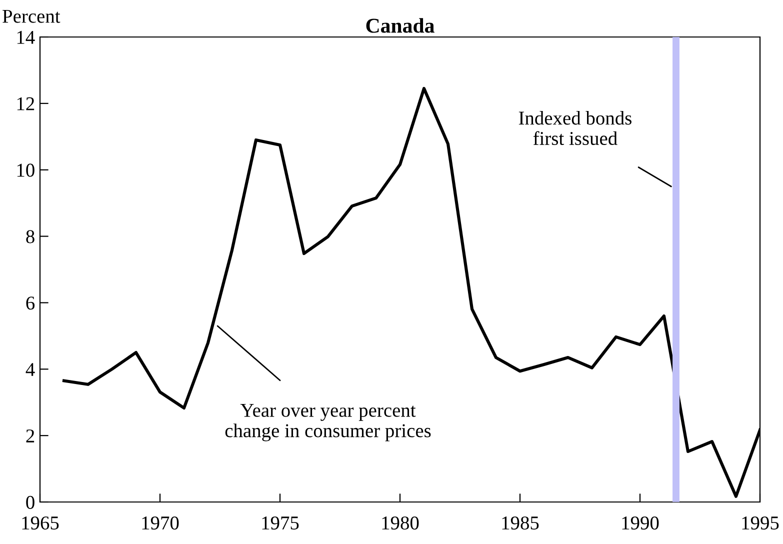 Image resolution: width=783 pixels, height=544 pixels. I want to click on x-tick-label: 1995, so click(760, 523).